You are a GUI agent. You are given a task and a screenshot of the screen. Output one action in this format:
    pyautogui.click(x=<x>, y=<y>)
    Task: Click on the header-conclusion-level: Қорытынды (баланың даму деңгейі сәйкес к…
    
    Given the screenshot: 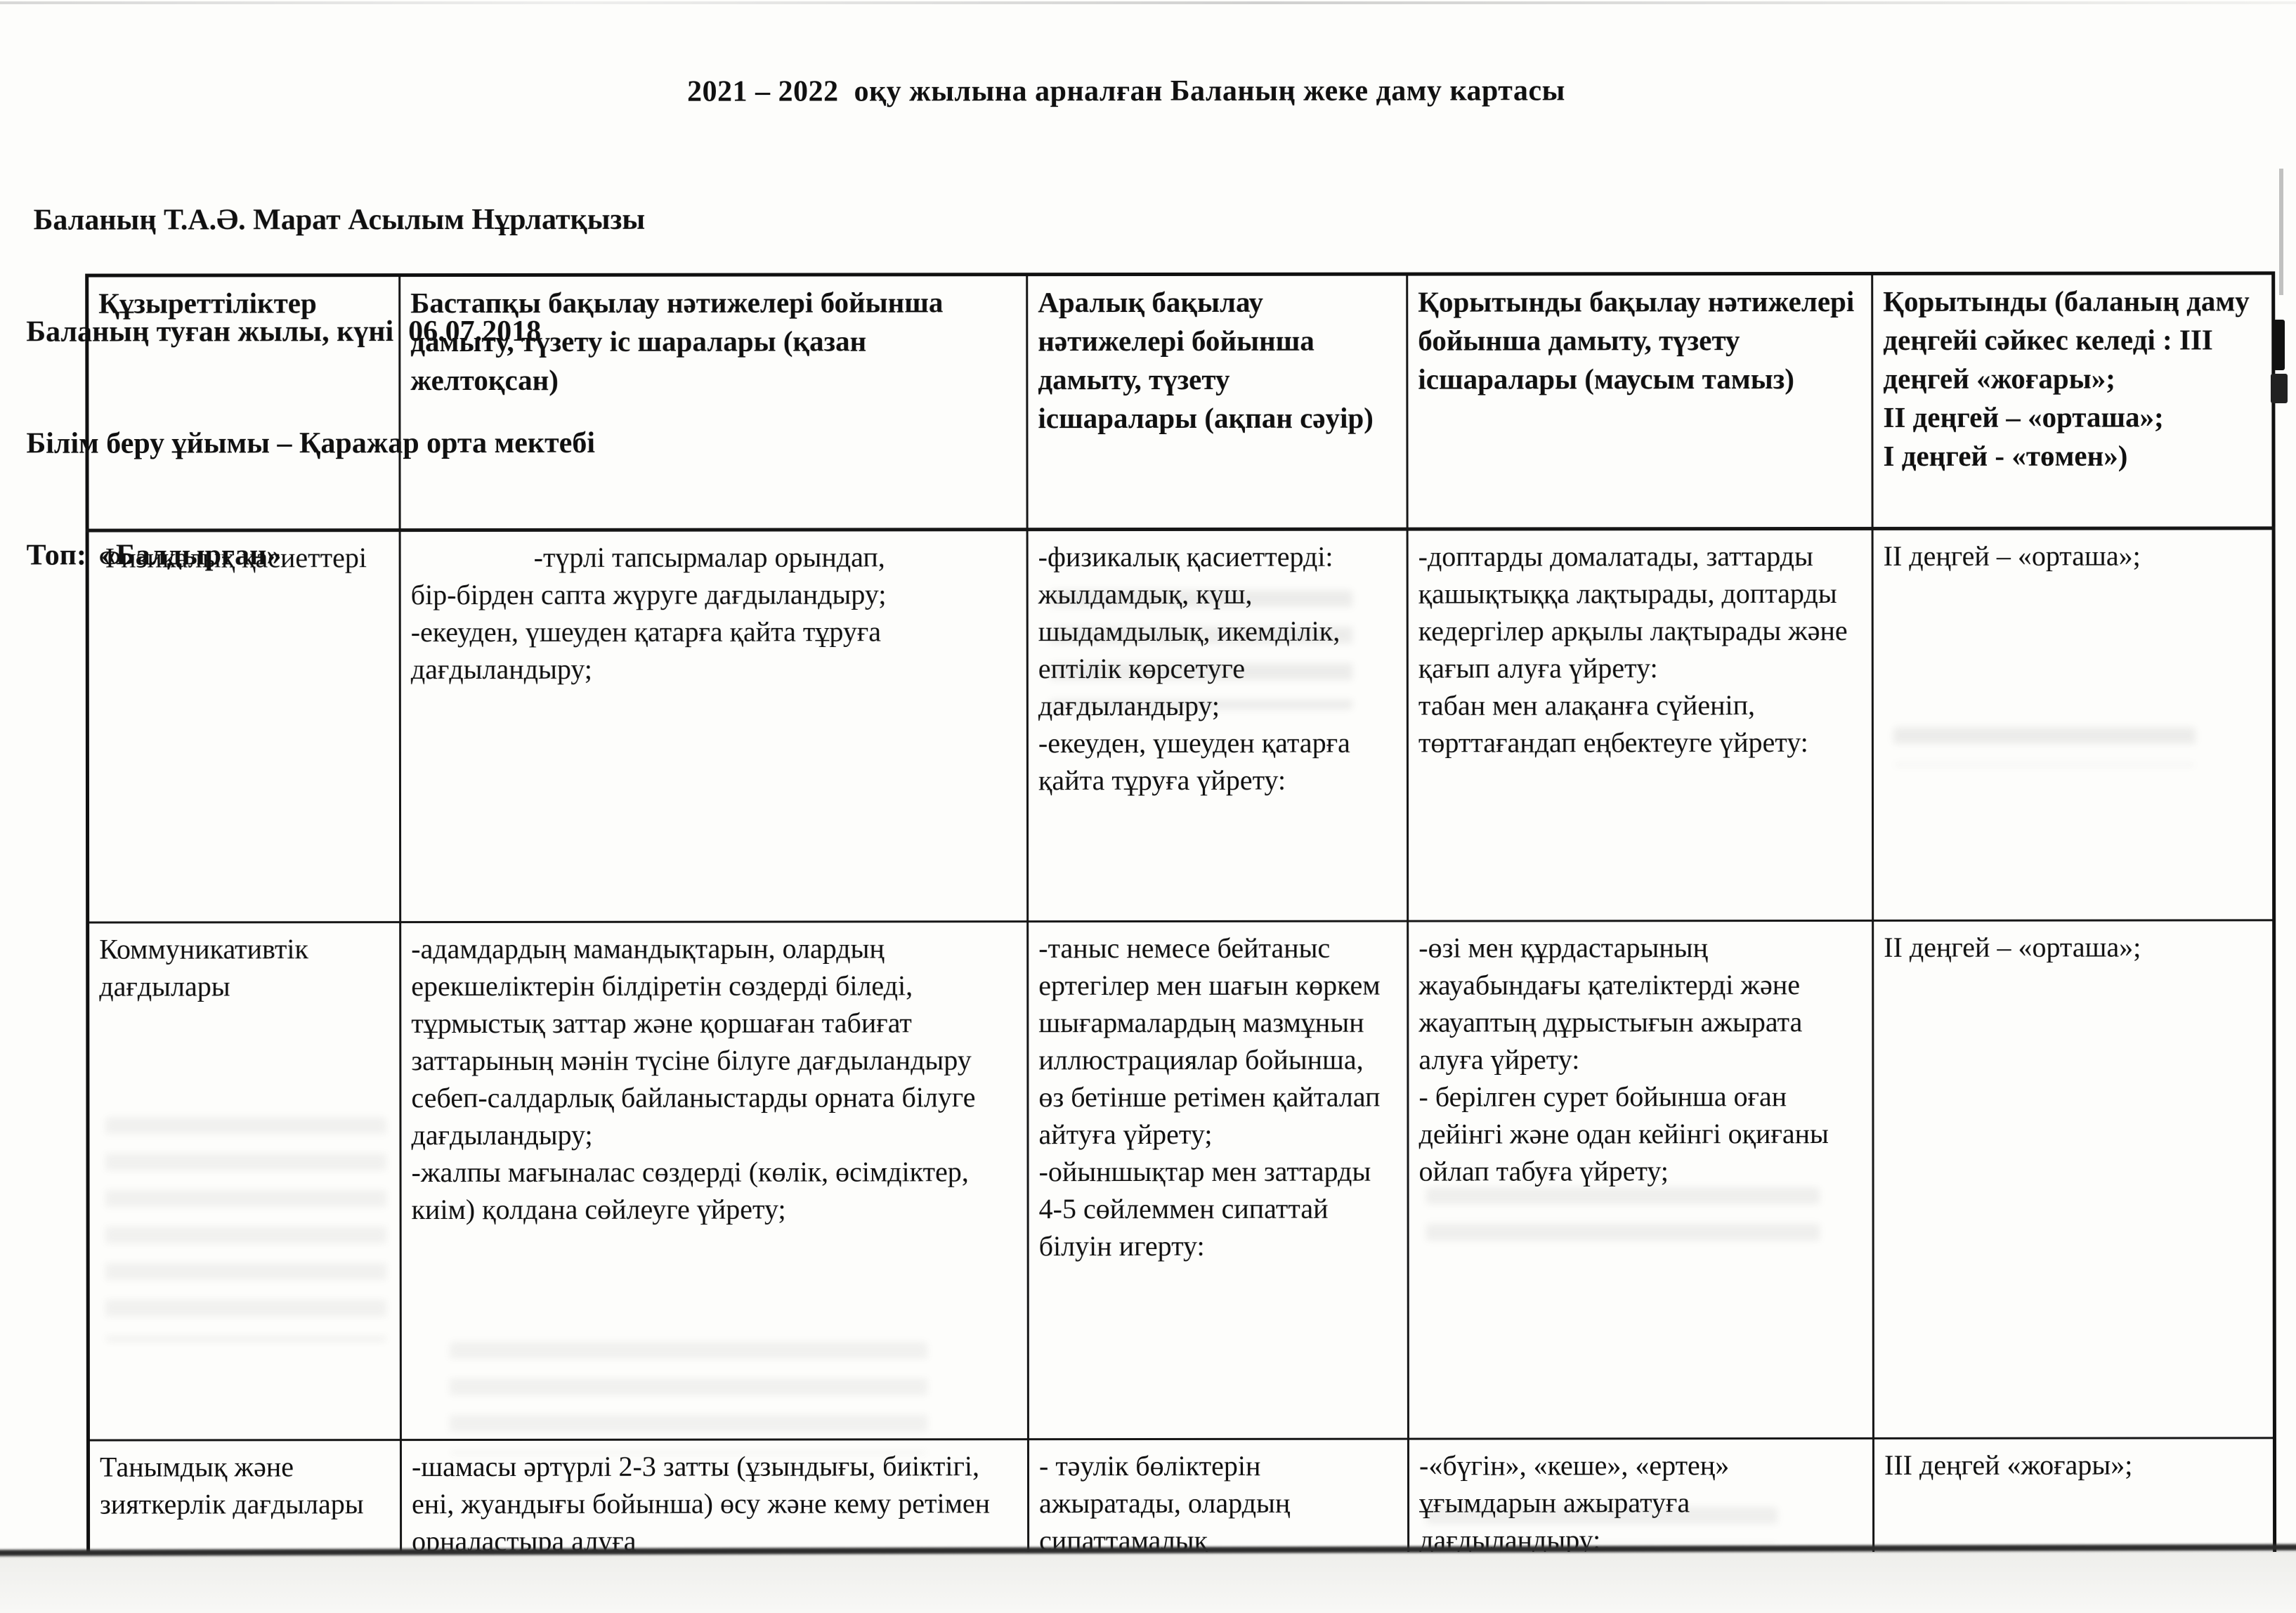 What is the action you would take?
    pyautogui.click(x=2073, y=401)
    